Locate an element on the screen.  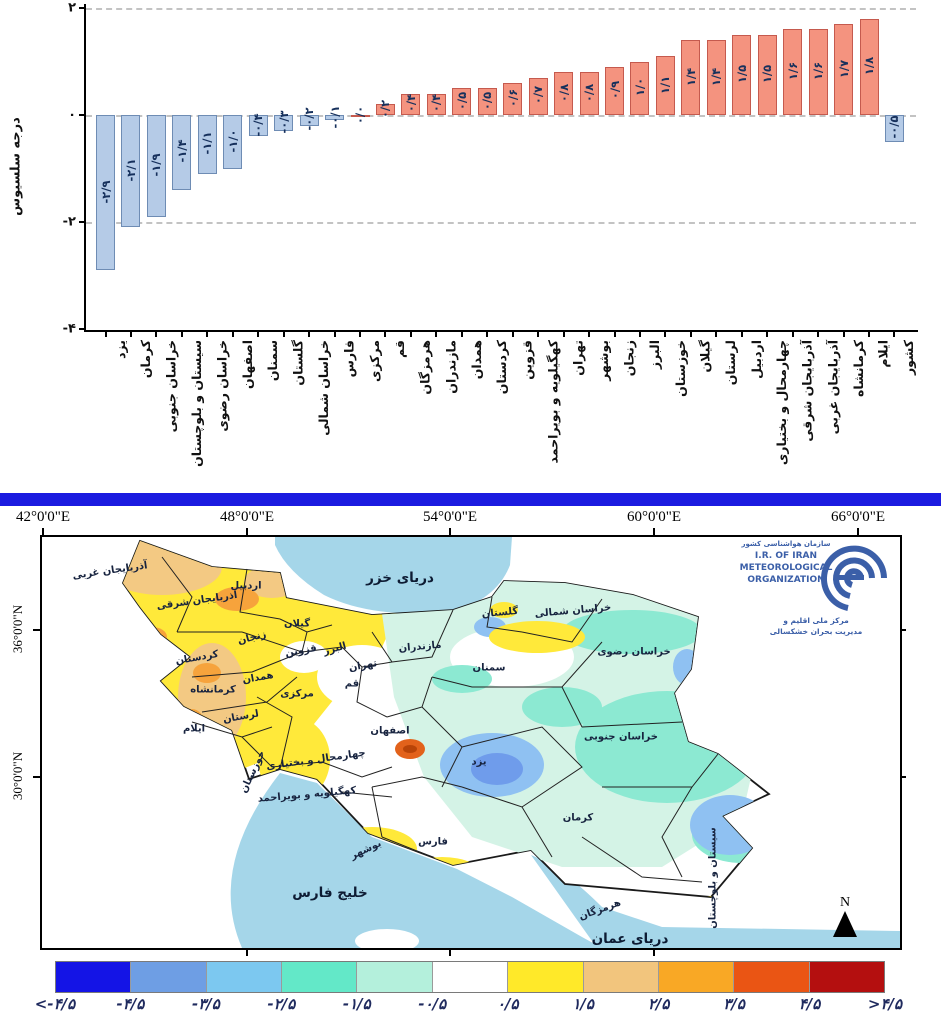
x-category-label: چهارمحال و بختیاری is located at coordinates (782, 403).